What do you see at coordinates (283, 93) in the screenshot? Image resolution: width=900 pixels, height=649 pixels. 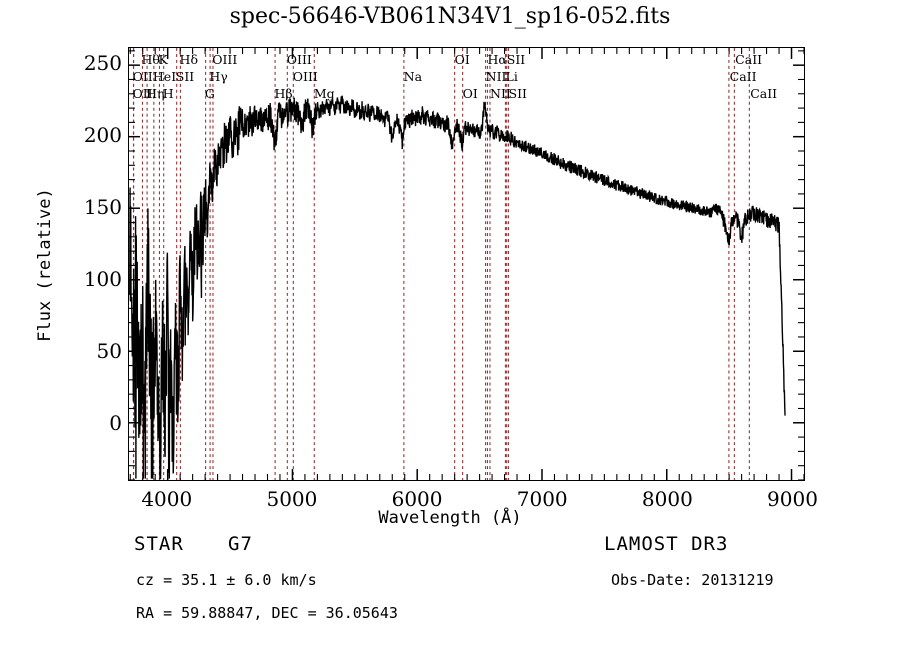 I see `line-label-H-4861: Hβ` at bounding box center [283, 93].